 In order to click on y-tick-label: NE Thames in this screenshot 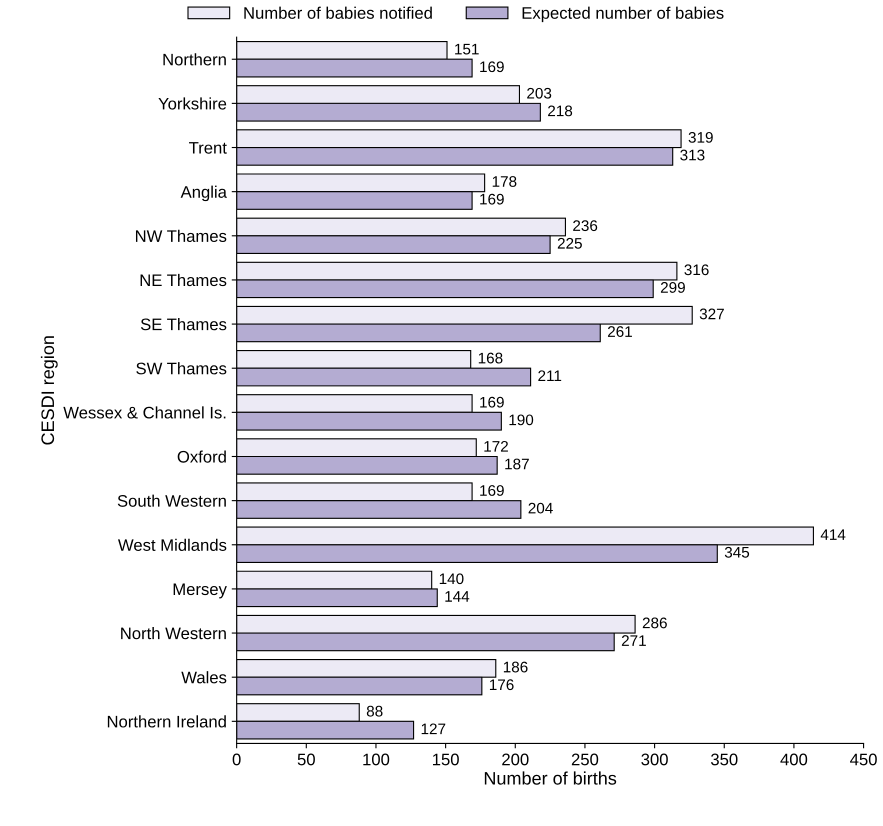, I will do `click(183, 280)`.